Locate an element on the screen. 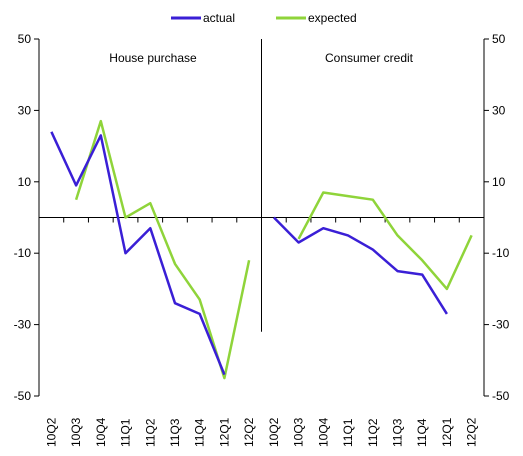  y-tick-label-left: 30 is located at coordinates (25, 110).